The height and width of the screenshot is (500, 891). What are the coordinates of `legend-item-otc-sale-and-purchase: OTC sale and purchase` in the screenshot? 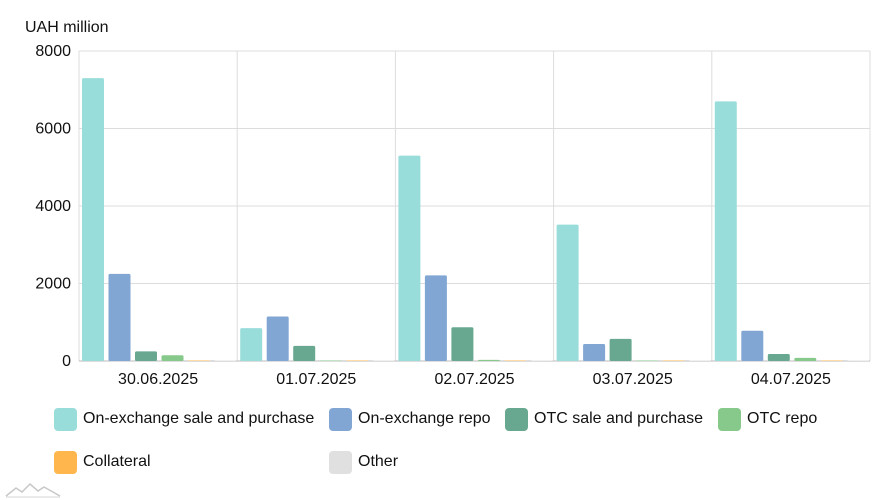 It's located at (604, 419).